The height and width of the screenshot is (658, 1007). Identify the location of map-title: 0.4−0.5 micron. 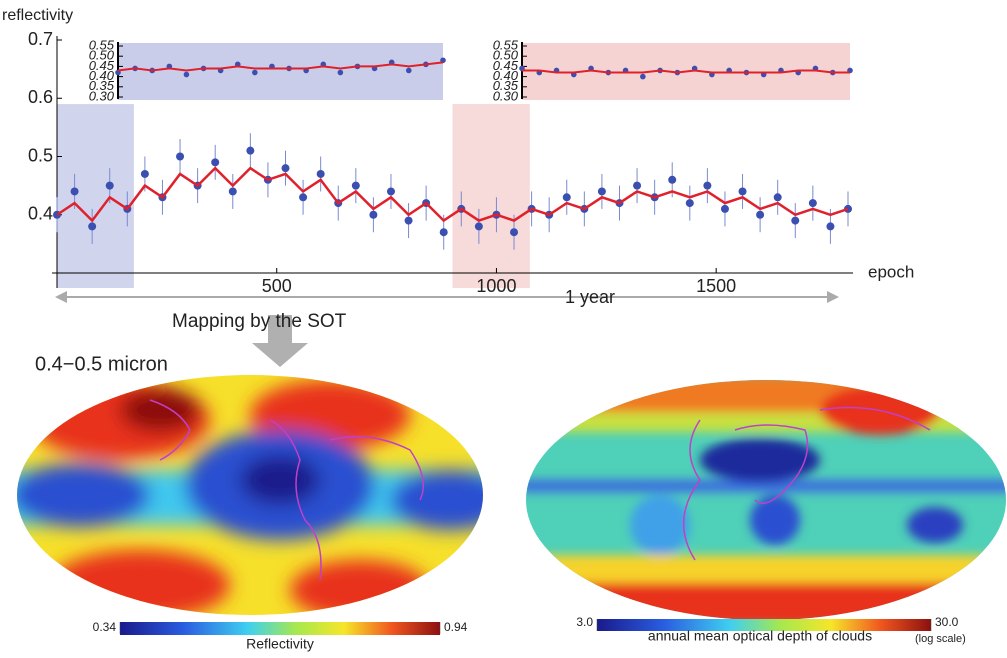
(101, 364).